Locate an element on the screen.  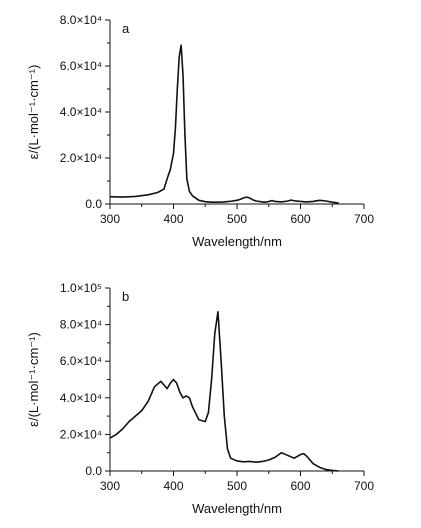
y-tick-label: 1.0×10⁵ is located at coordinates (81, 288).